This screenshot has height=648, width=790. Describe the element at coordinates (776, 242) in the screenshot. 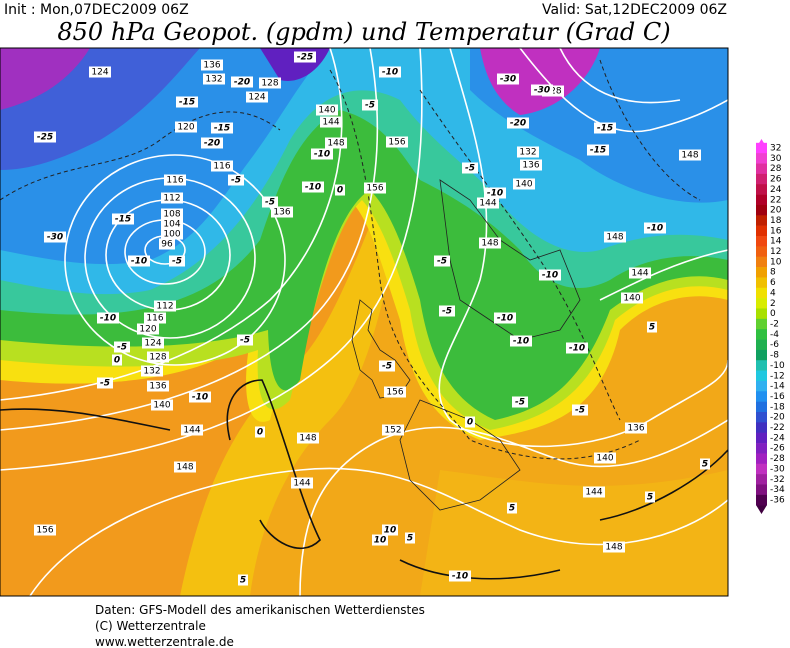

I see `colorbar-tick-label: 14` at that location.